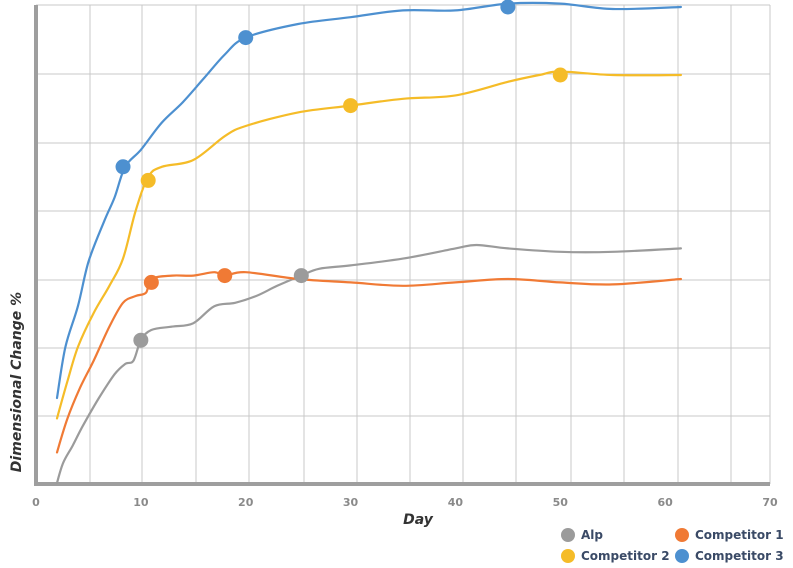  What do you see at coordinates (17, 382) in the screenshot?
I see `y-axis-title: Dimensional Change %` at bounding box center [17, 382].